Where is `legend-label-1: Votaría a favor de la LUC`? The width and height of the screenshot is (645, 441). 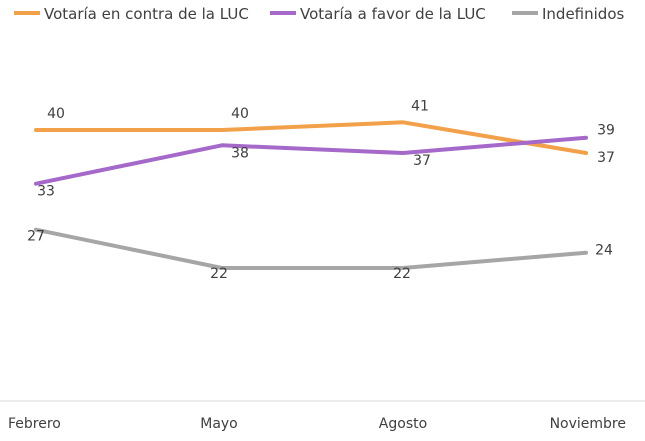 legend-label-1: Votaría a favor de la LUC is located at coordinates (393, 14).